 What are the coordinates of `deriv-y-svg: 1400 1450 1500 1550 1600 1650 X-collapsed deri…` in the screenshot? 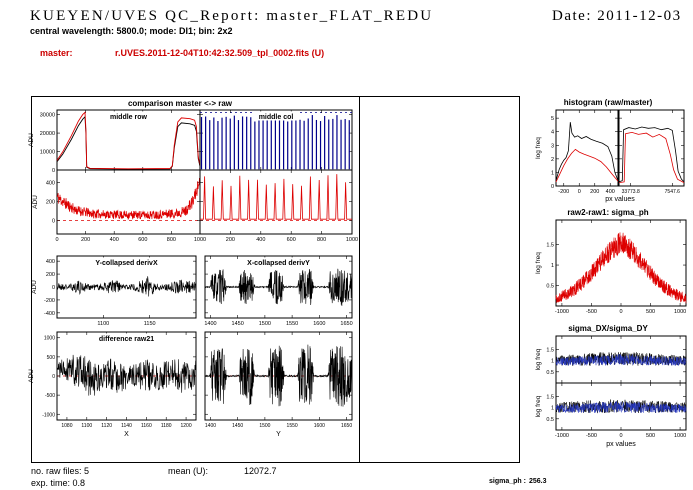 It's located at (278, 291).